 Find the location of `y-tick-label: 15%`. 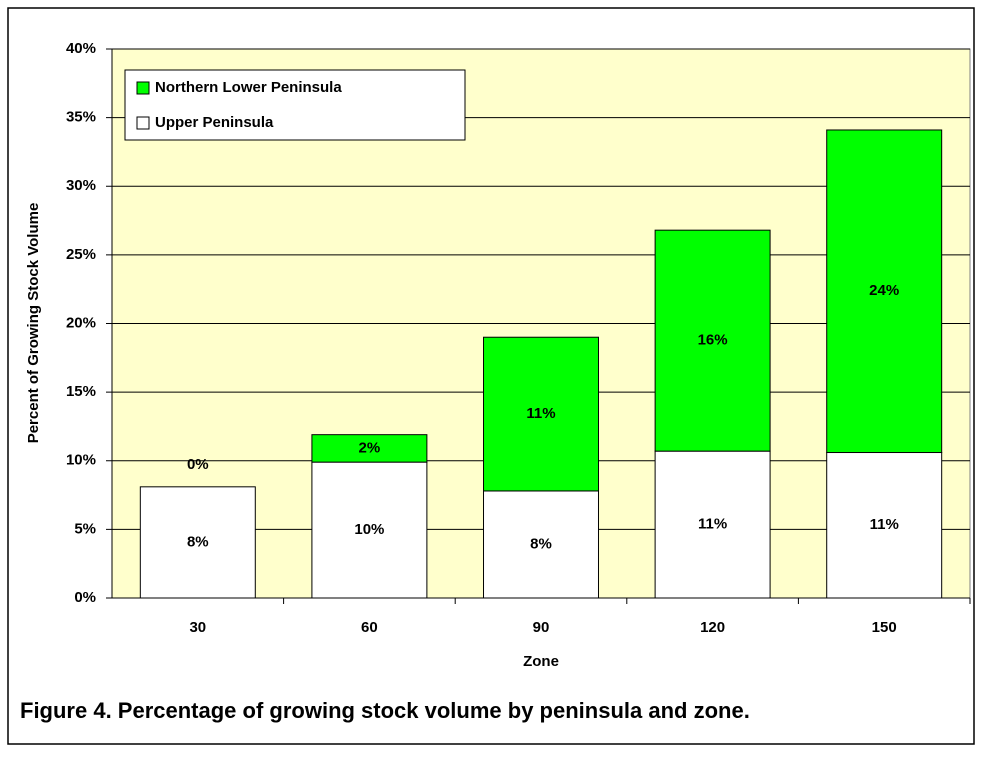

y-tick-label: 15% is located at coordinates (81, 391).